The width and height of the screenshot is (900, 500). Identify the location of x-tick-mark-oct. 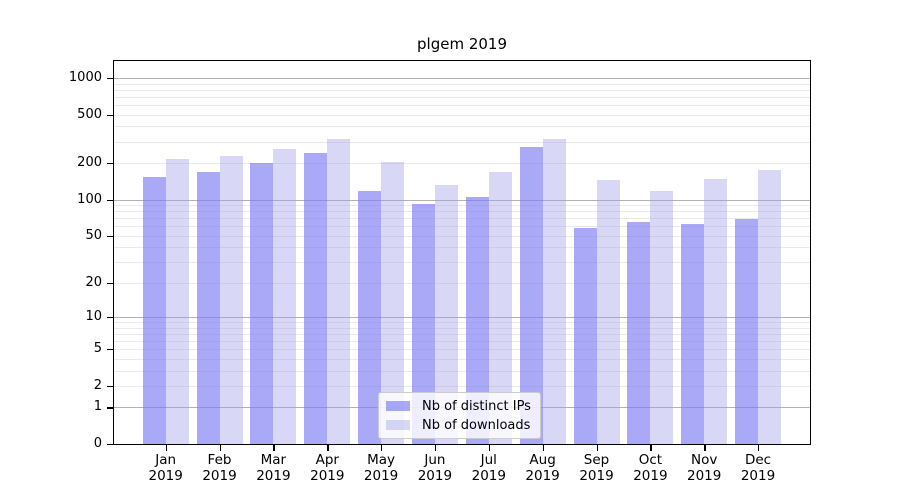
(651, 448).